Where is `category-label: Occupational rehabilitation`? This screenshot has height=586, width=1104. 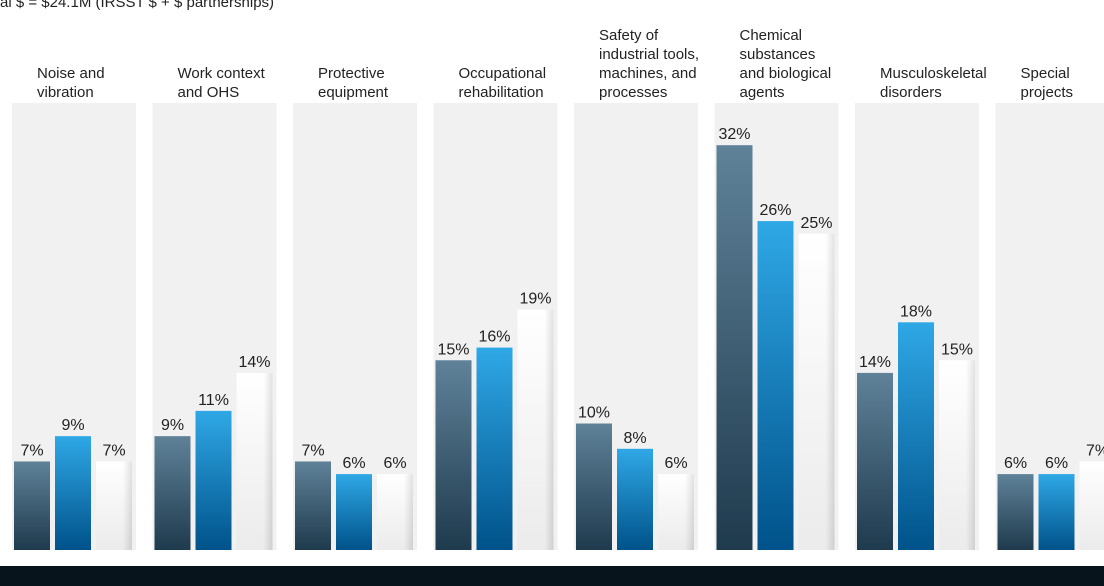
category-label: Occupational rehabilitation is located at coordinates (503, 83).